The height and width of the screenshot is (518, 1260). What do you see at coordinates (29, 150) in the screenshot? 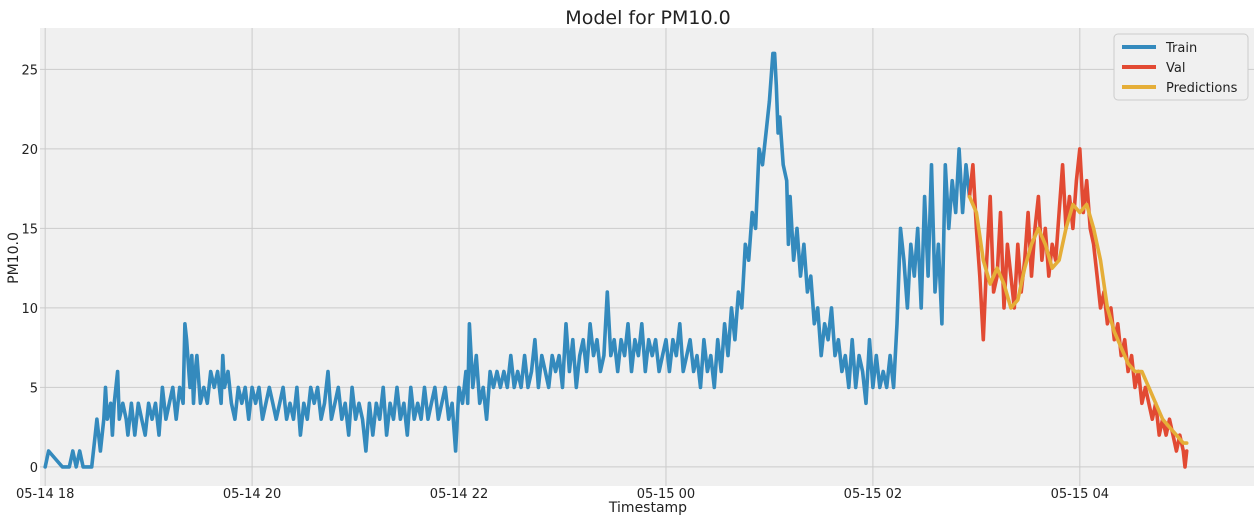
I see `y-tick-label: 20` at bounding box center [29, 150].